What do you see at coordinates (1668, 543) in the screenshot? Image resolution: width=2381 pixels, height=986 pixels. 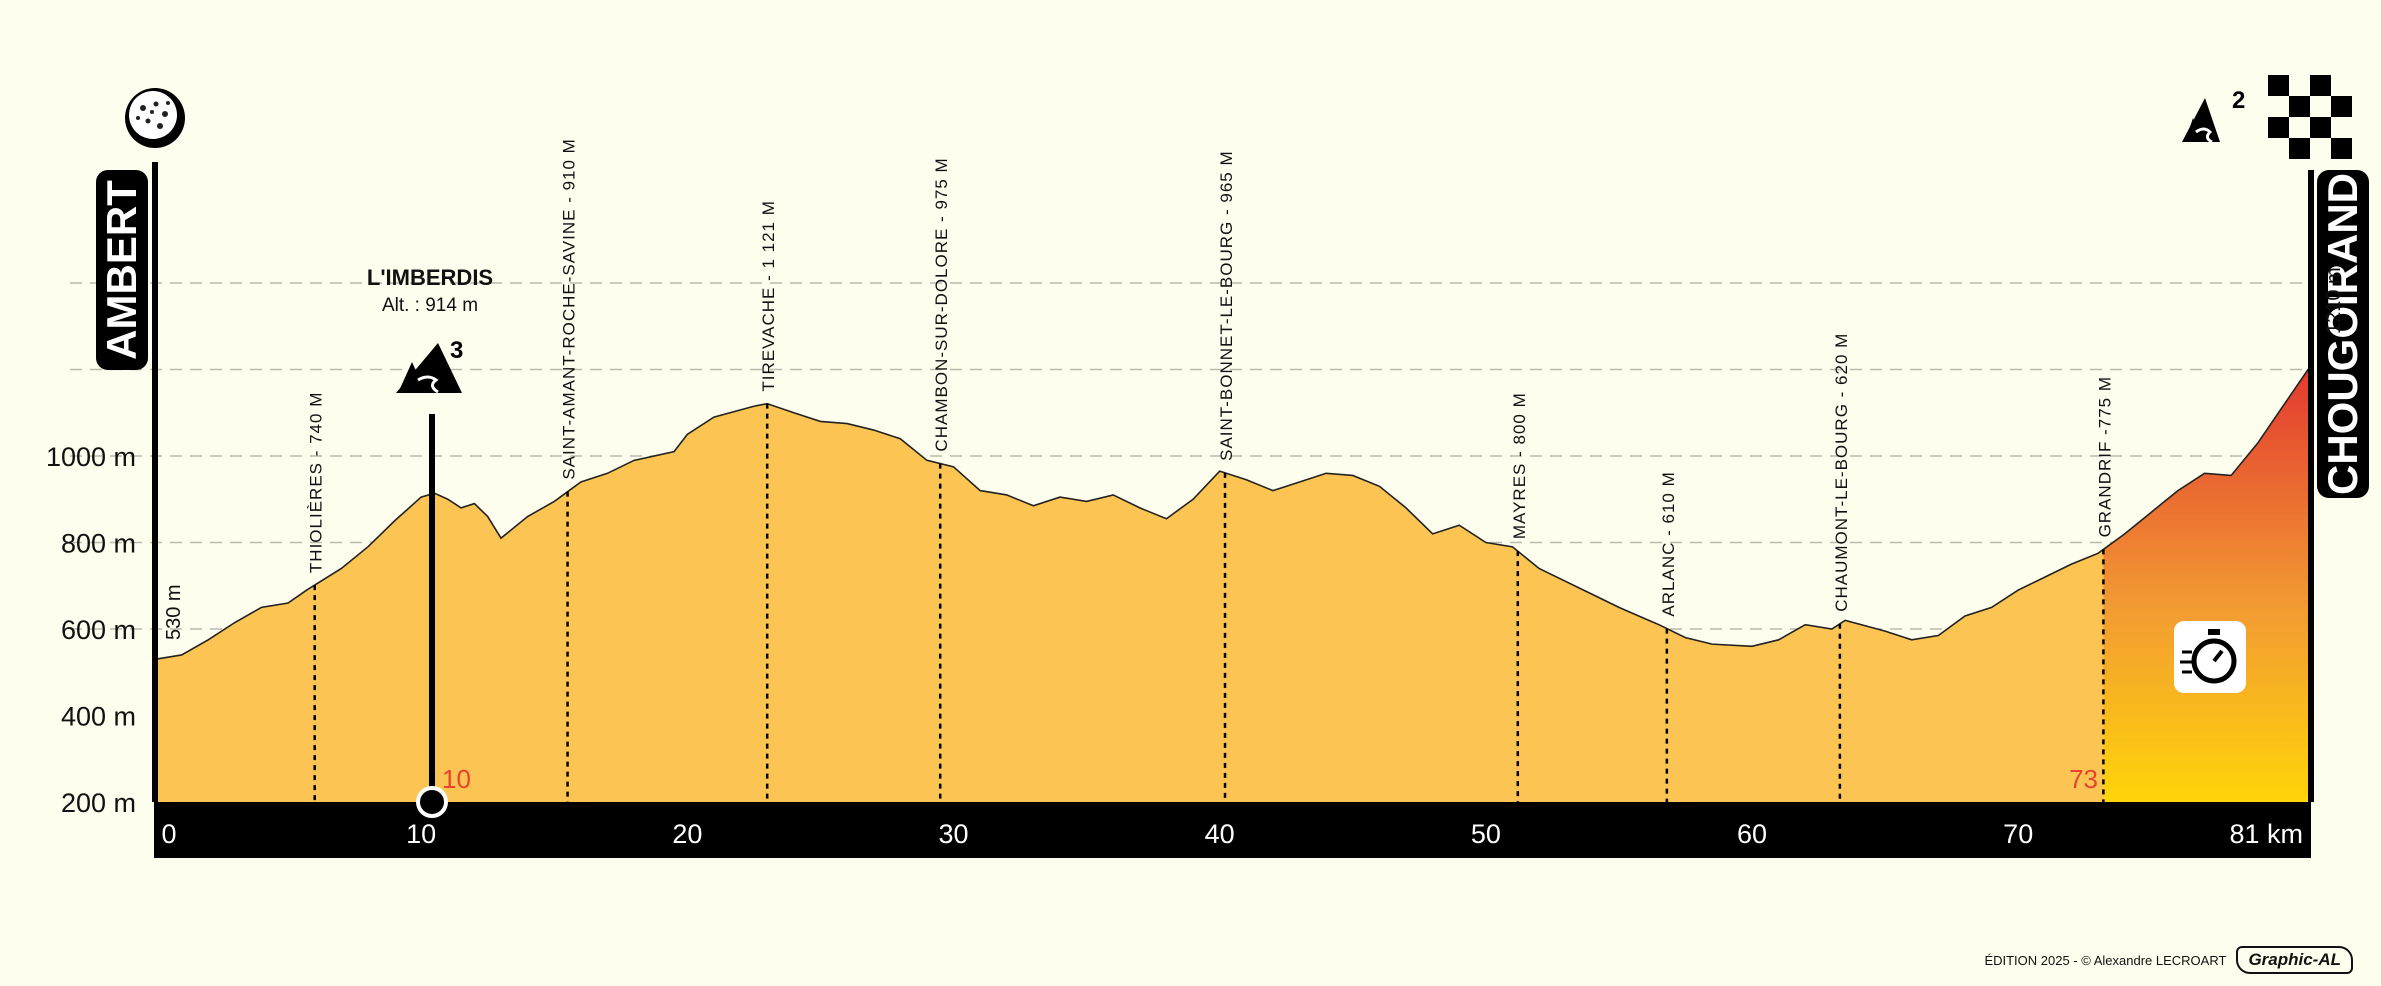 I see `location-marker-label: ARLANC - 610 M` at bounding box center [1668, 543].